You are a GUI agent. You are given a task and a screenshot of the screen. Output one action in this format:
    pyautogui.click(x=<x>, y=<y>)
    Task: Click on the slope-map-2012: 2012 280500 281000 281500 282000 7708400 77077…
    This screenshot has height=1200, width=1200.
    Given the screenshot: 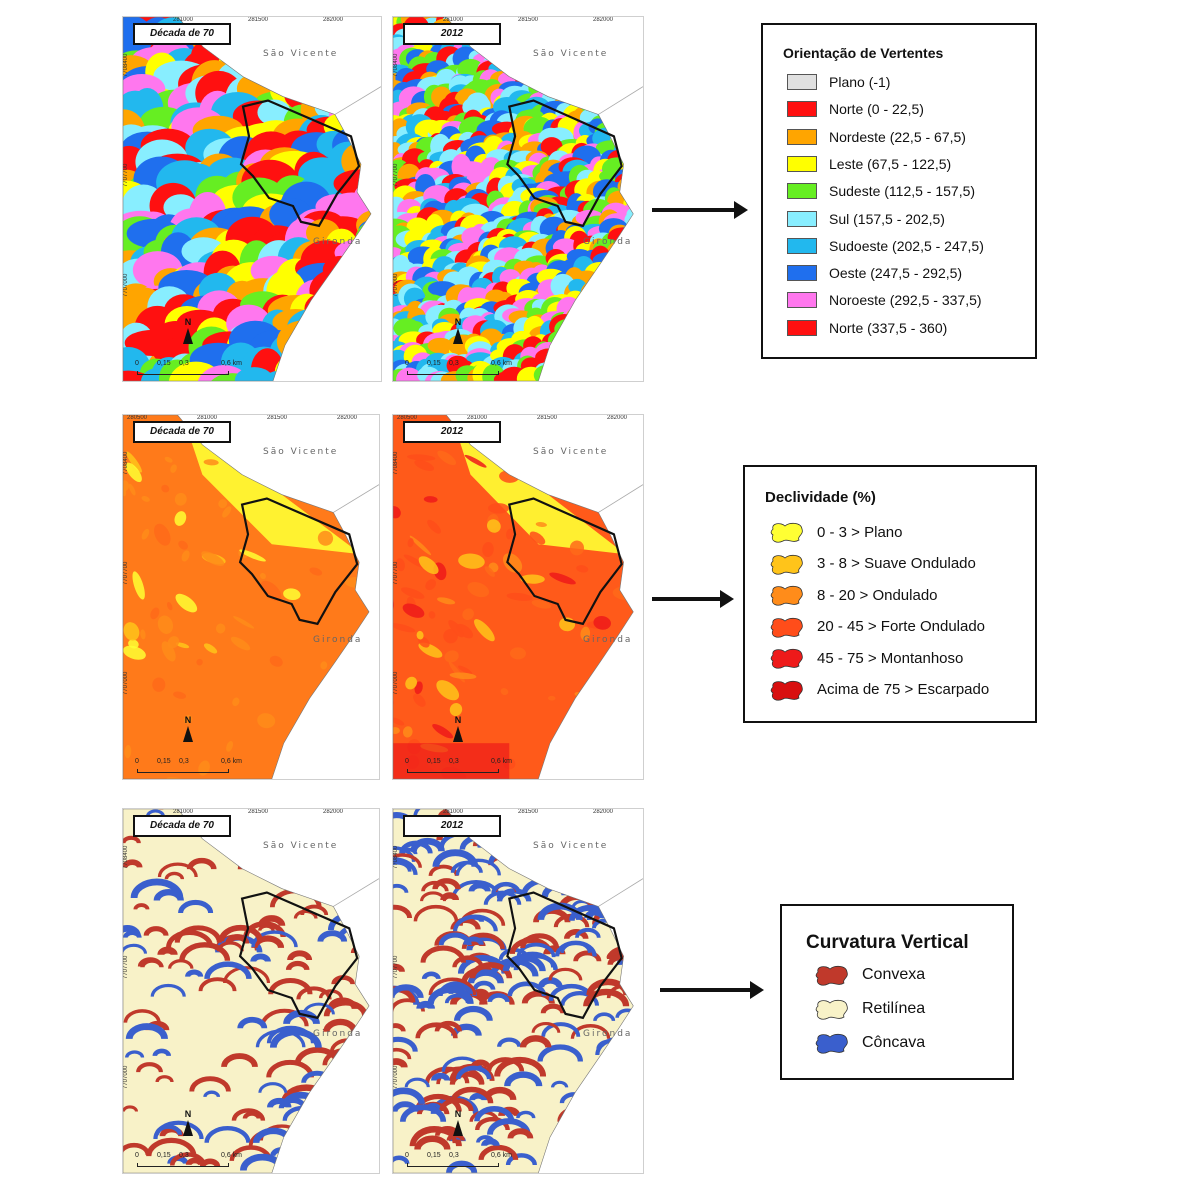 What is the action you would take?
    pyautogui.click(x=518, y=597)
    